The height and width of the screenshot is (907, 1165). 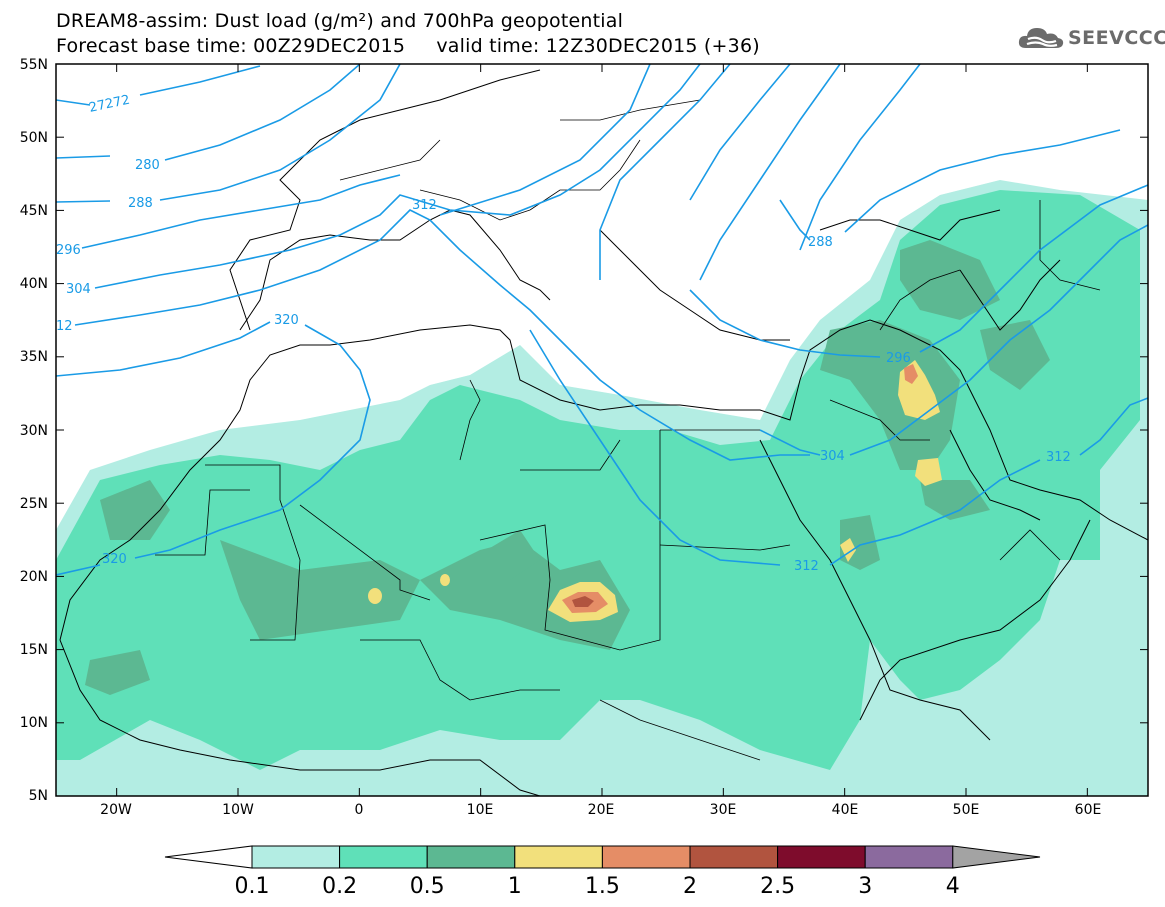 What do you see at coordinates (515, 886) in the screenshot?
I see `colorbar-tick: 1` at bounding box center [515, 886].